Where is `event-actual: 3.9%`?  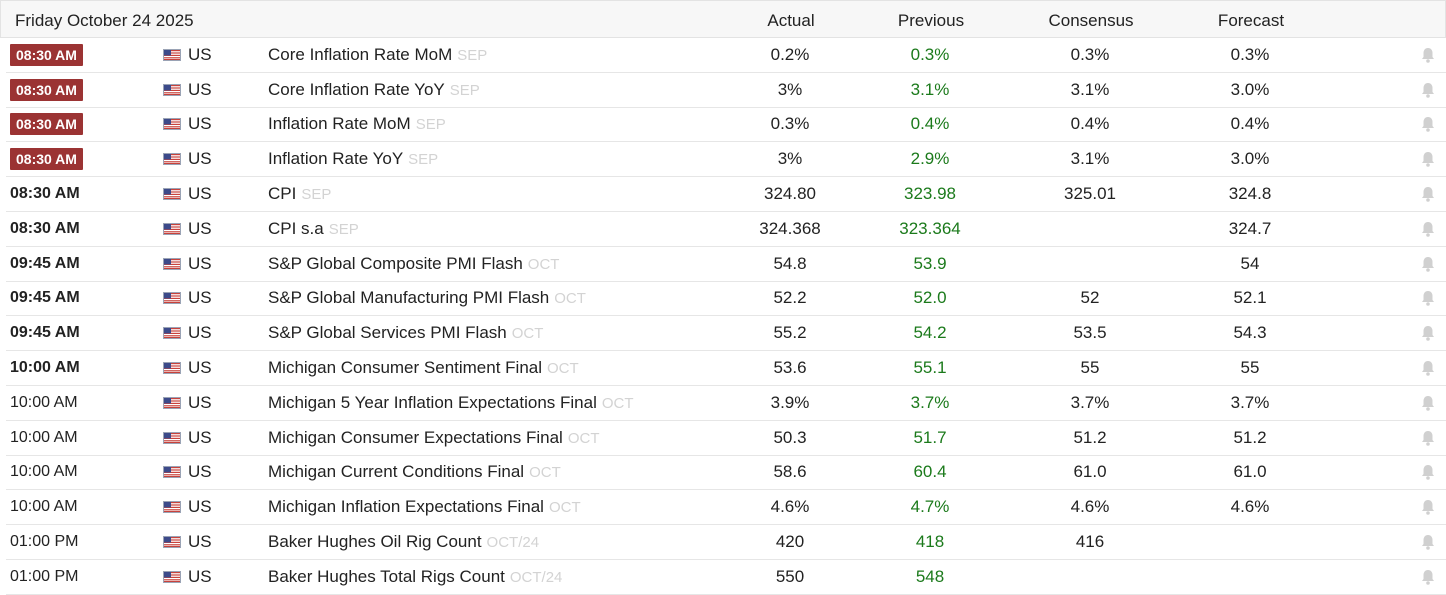
event-actual: 3.9% is located at coordinates (790, 402).